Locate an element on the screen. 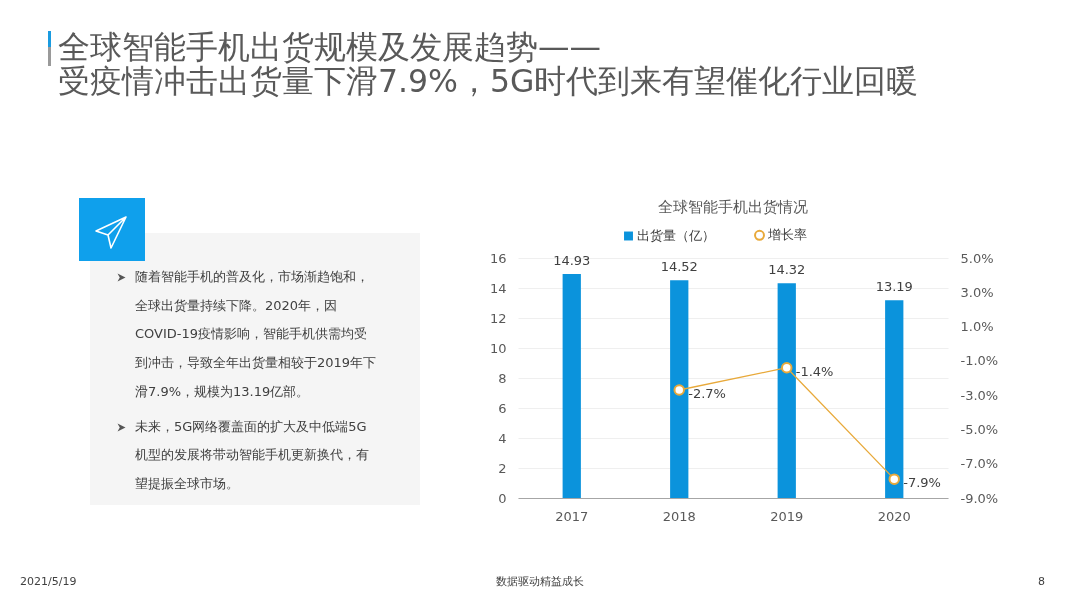 Image resolution: width=1080 pixels, height=608 pixels. y2-tick-label: -7.0% is located at coordinates (979, 464).